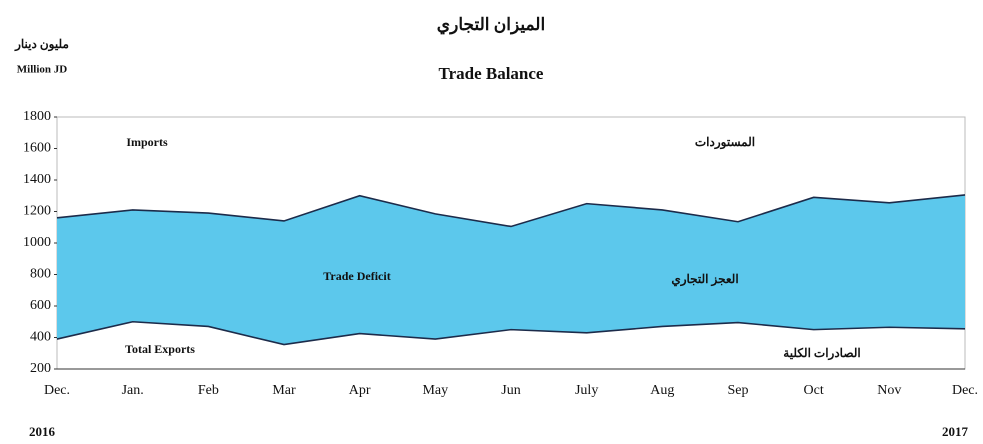 Image resolution: width=983 pixels, height=444 pixels. Describe the element at coordinates (160, 349) in the screenshot. I see `series-label: Total Exports` at that location.